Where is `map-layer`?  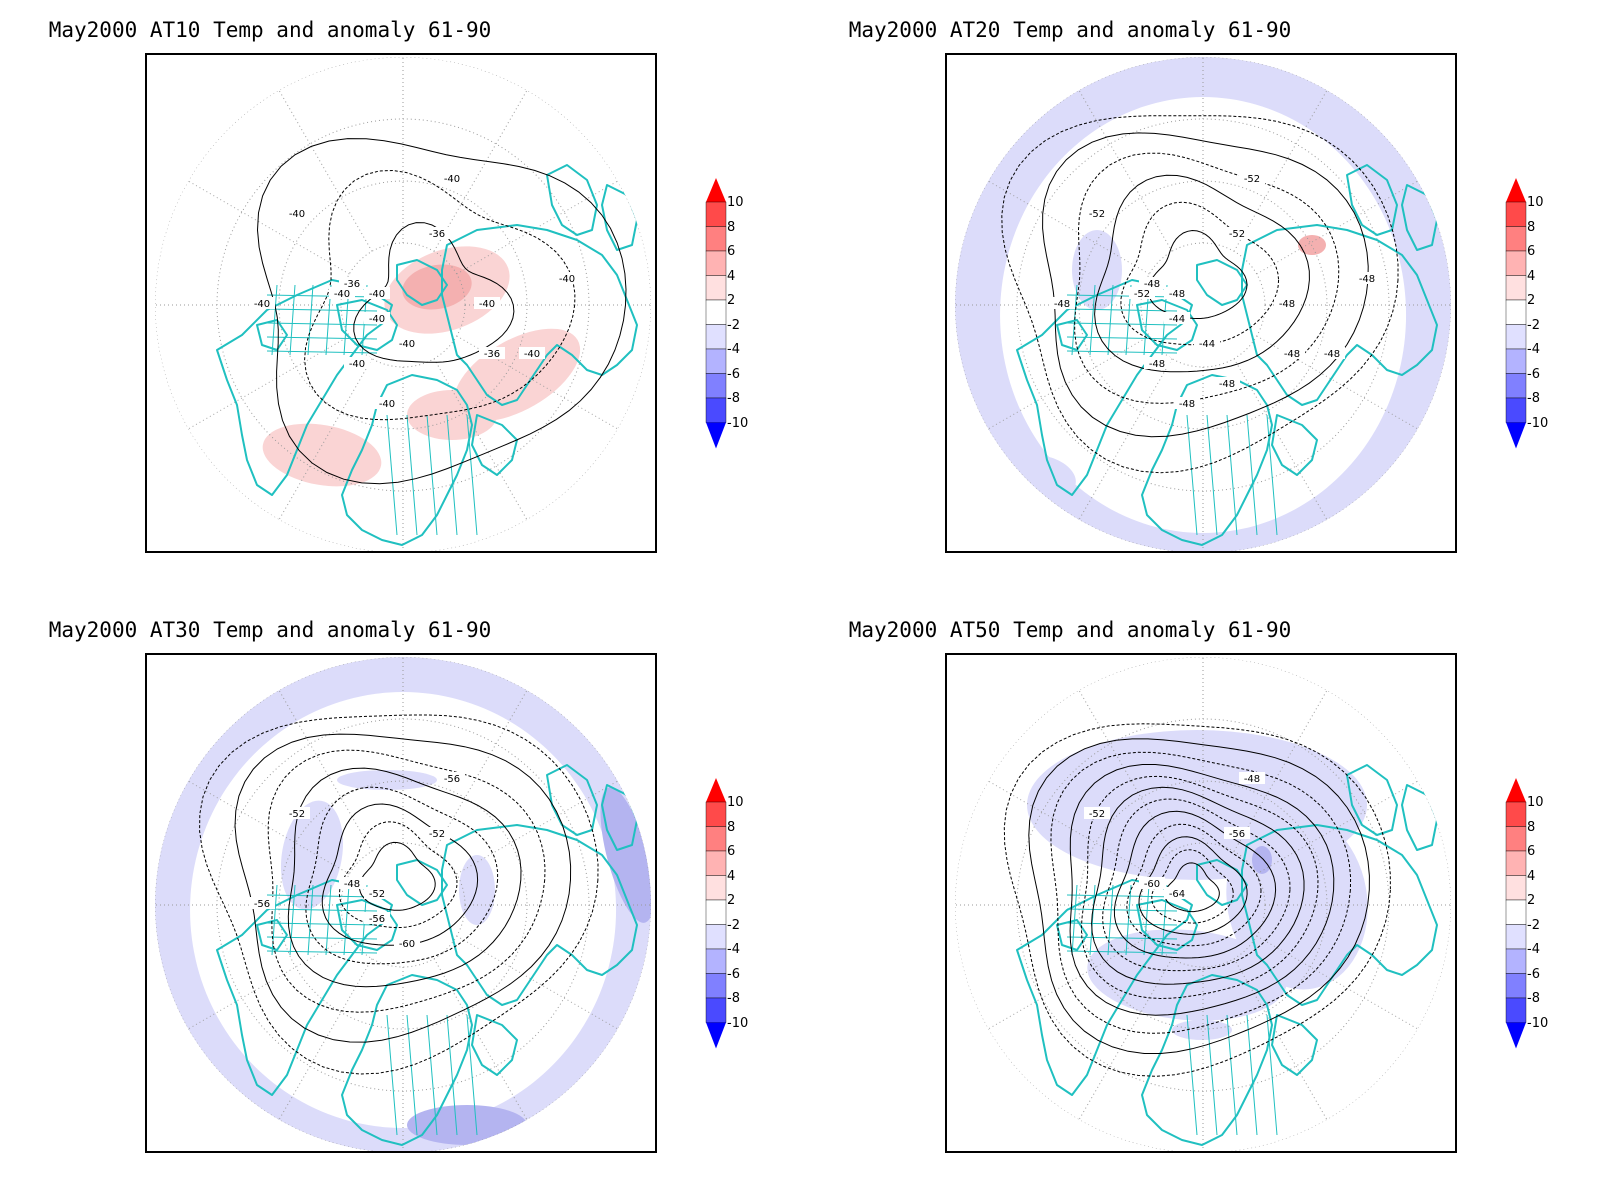 map-layer is located at coordinates (403, 304).